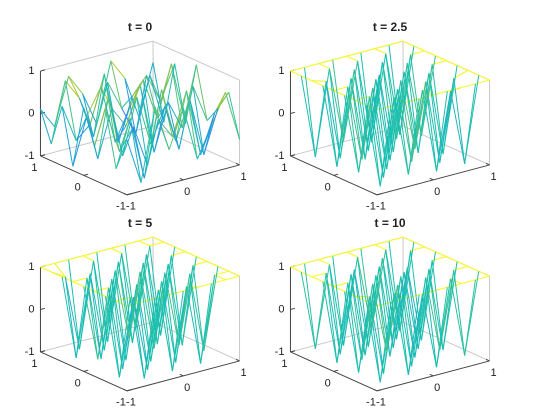  Describe the element at coordinates (243, 177) in the screenshot. I see `x-tick-label: 1` at that location.